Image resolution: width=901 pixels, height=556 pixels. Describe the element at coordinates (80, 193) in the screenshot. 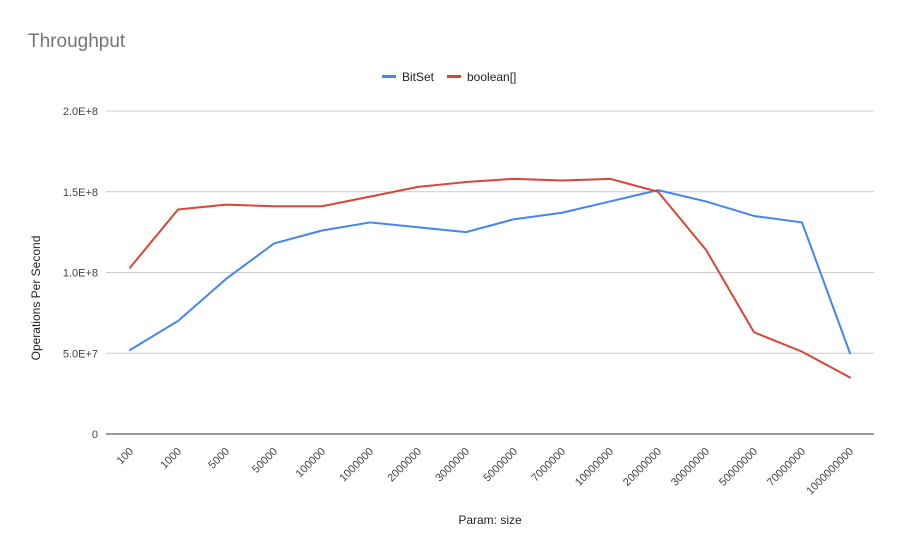

I see `y-tick-label: 1.5E+8` at that location.